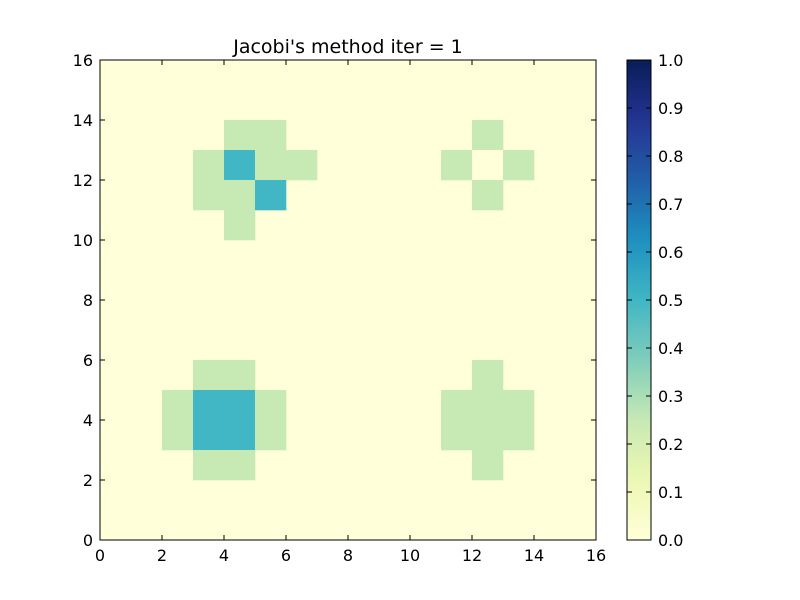 The image size is (800, 600). What do you see at coordinates (88, 540) in the screenshot?
I see `y-tick-label: 0` at bounding box center [88, 540].